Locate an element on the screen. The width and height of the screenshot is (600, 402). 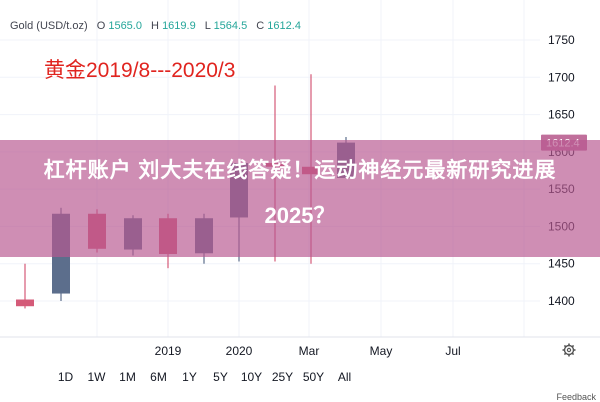
x-tick-label: Jul is located at coordinates (452, 351).